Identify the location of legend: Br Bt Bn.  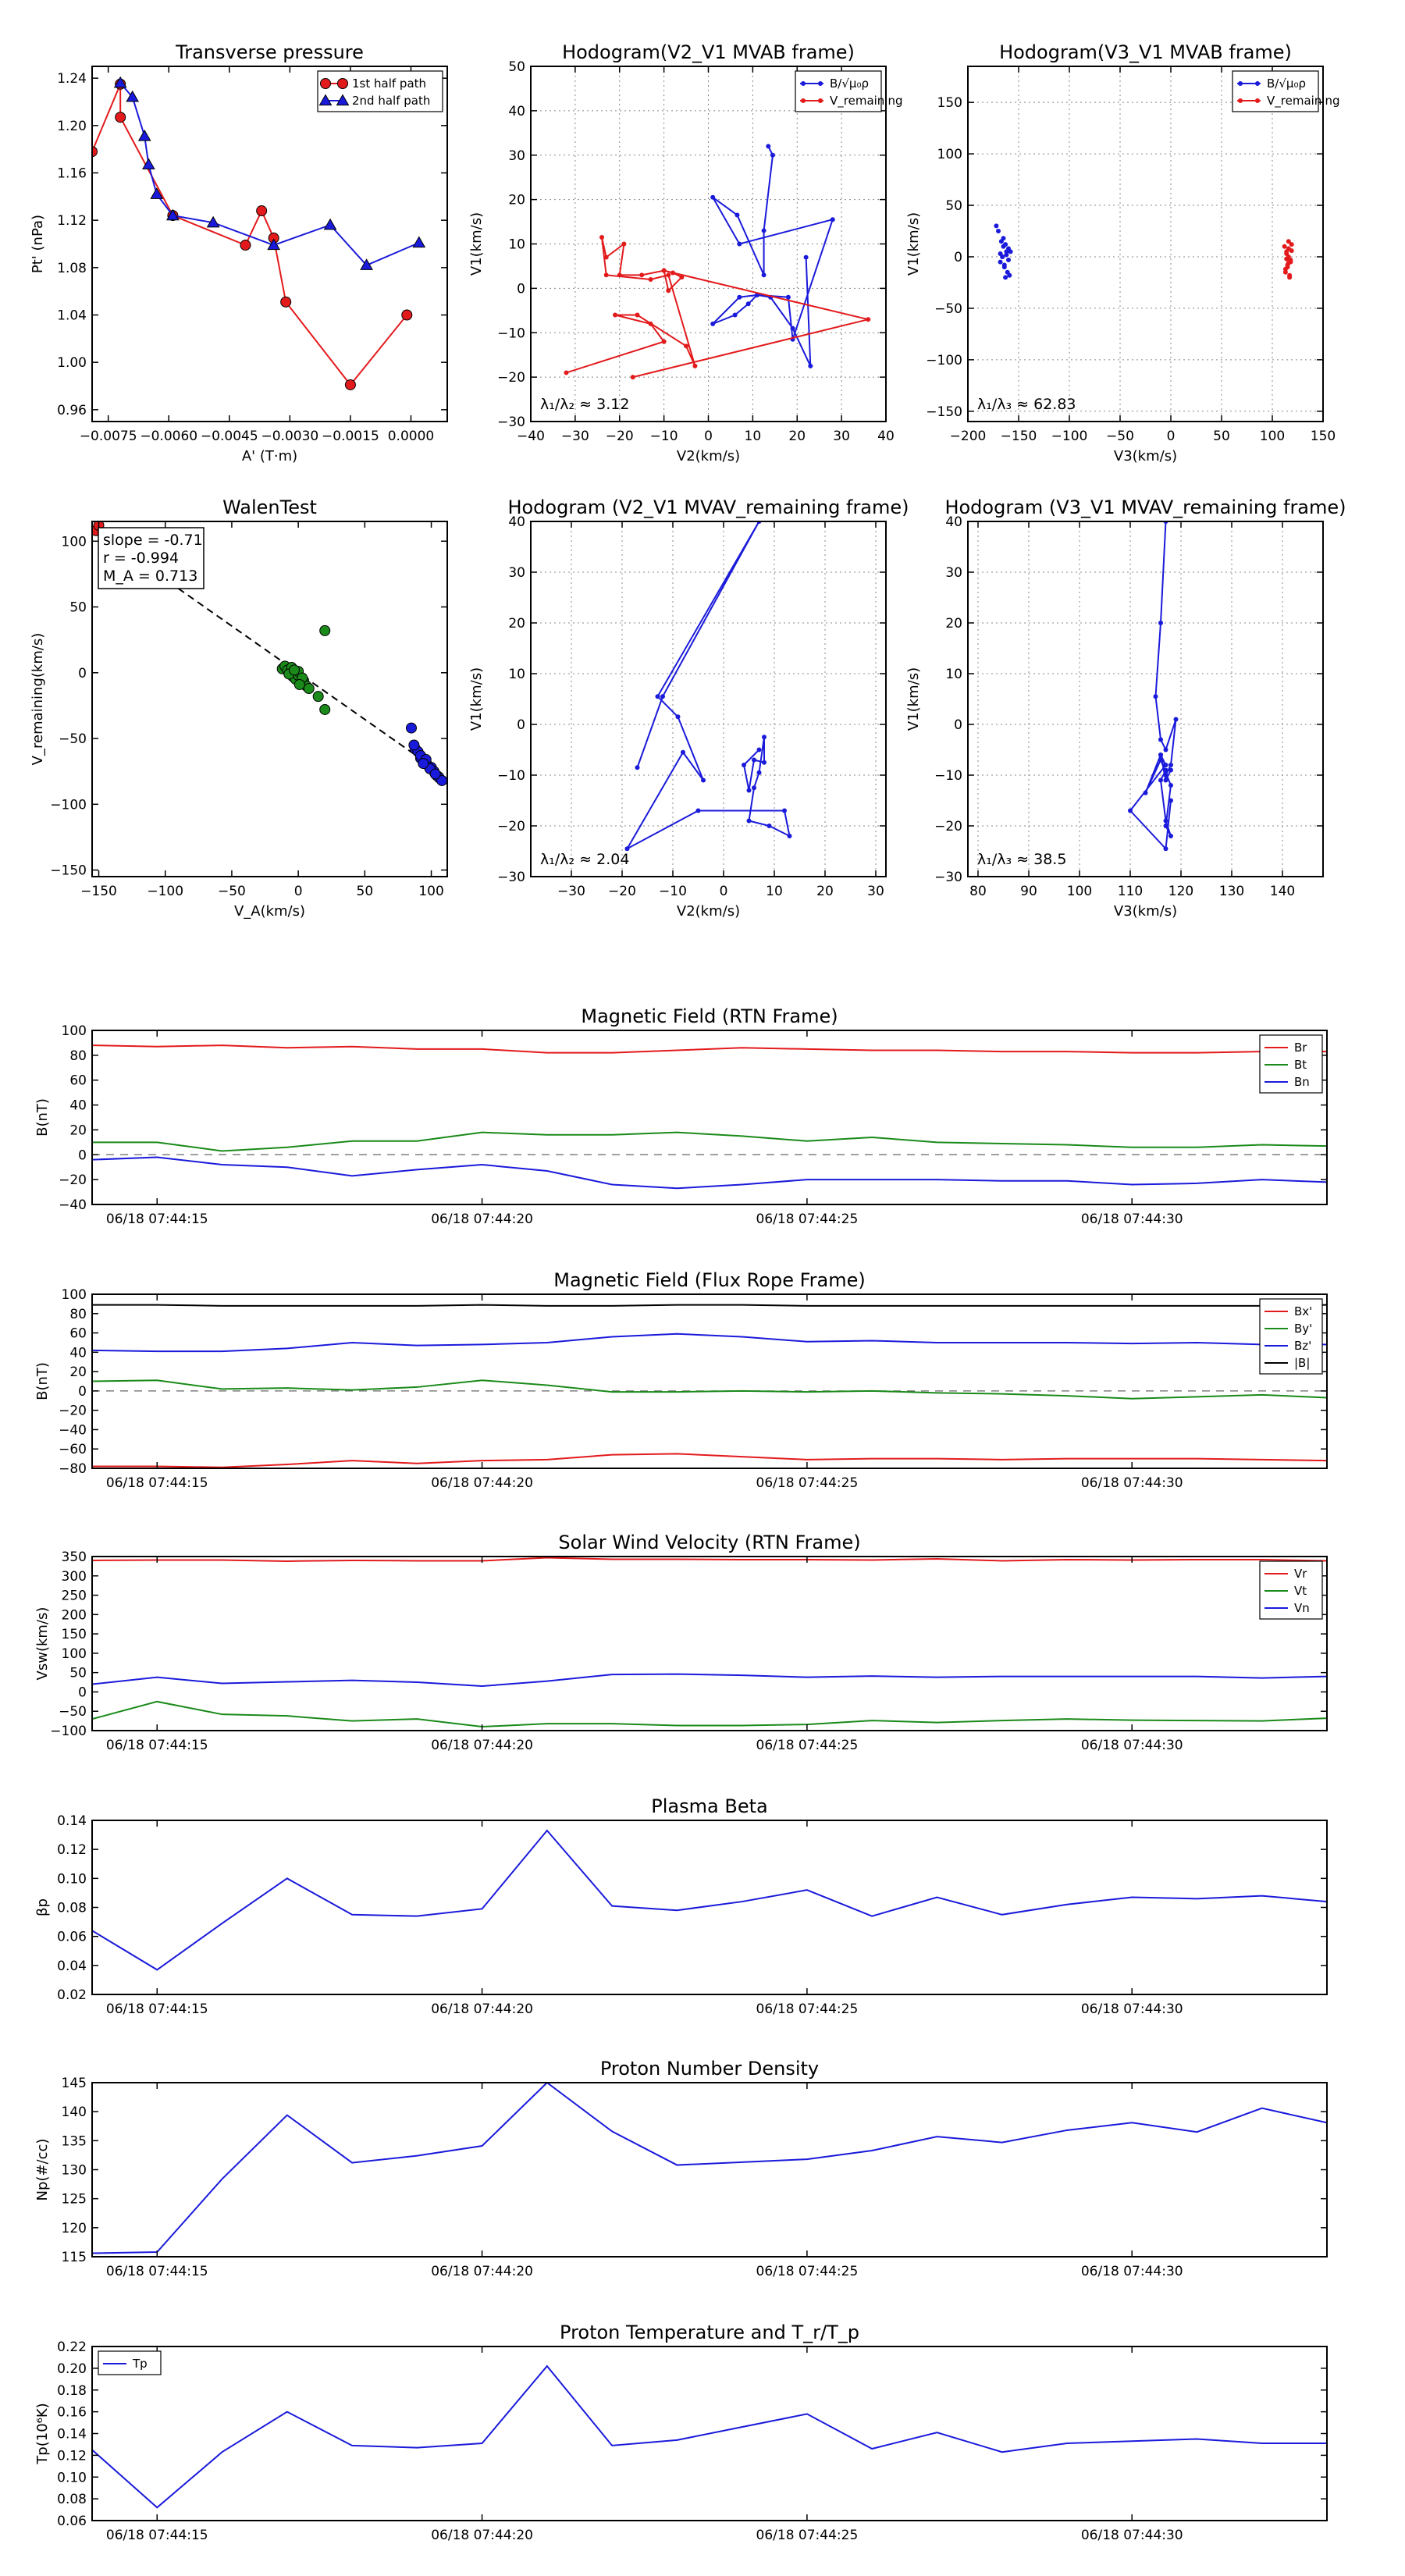
(1291, 1064).